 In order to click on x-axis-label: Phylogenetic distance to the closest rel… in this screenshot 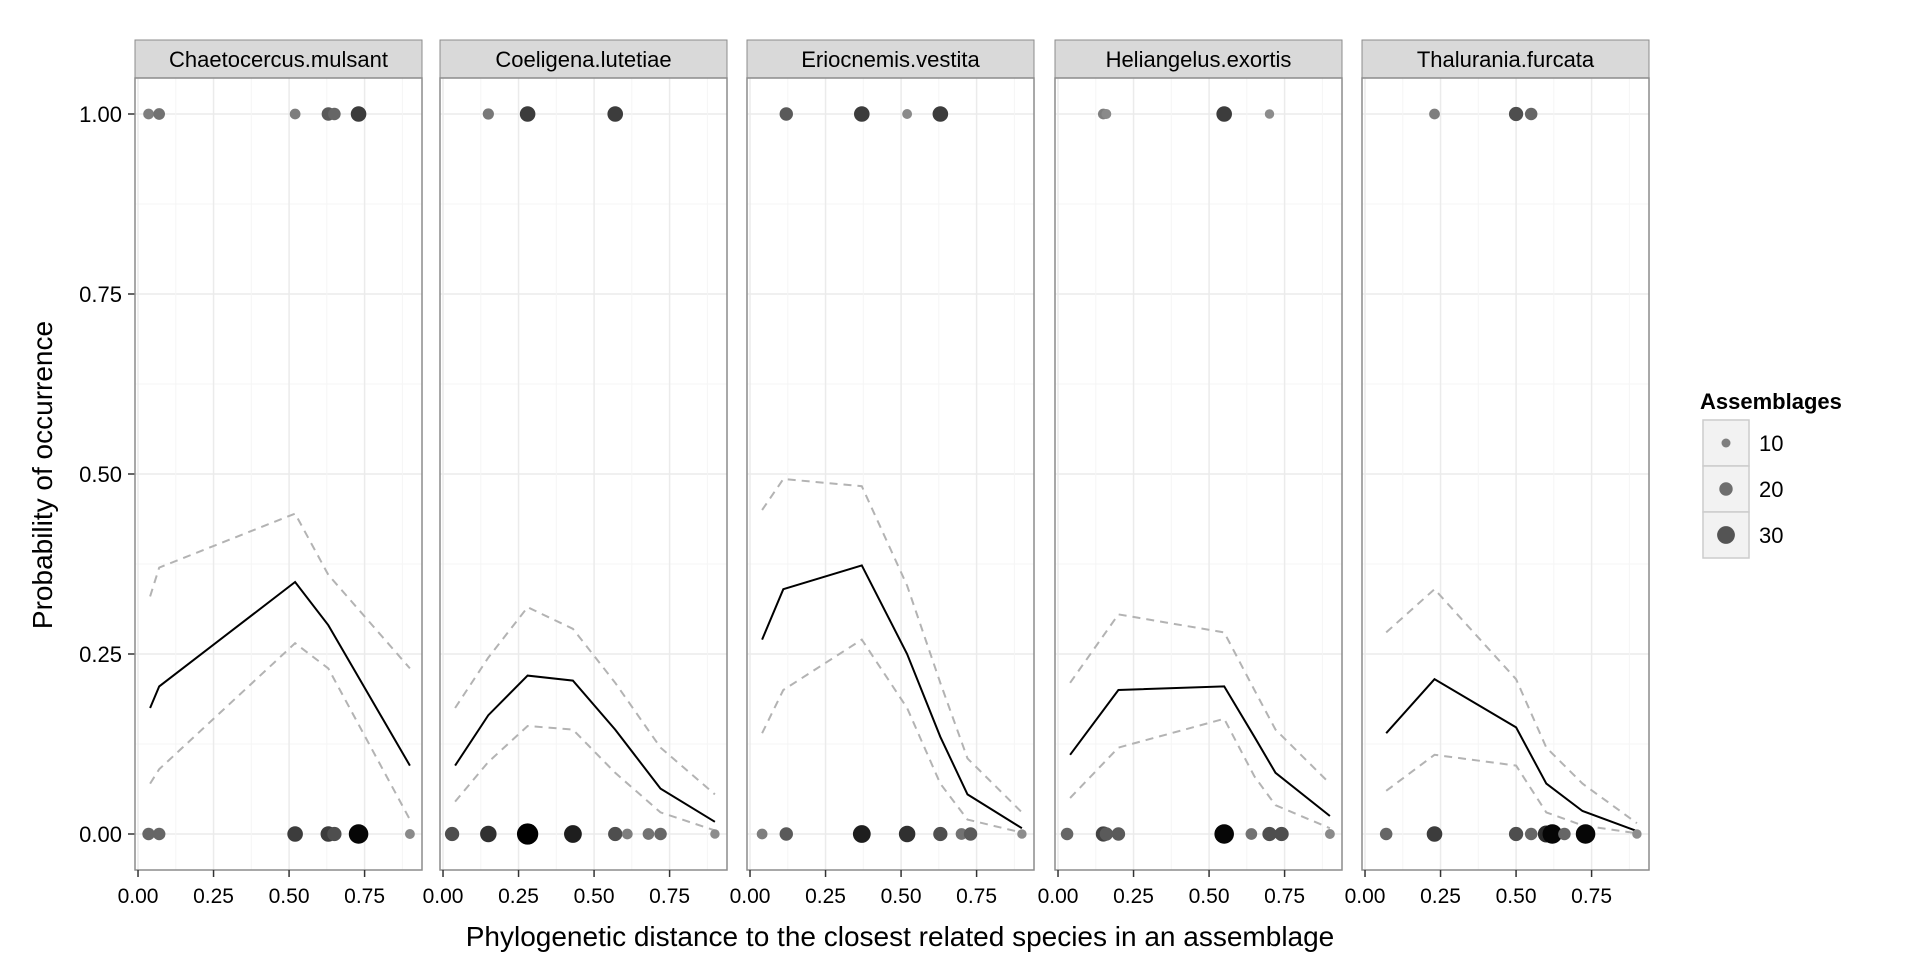, I will do `click(900, 936)`.